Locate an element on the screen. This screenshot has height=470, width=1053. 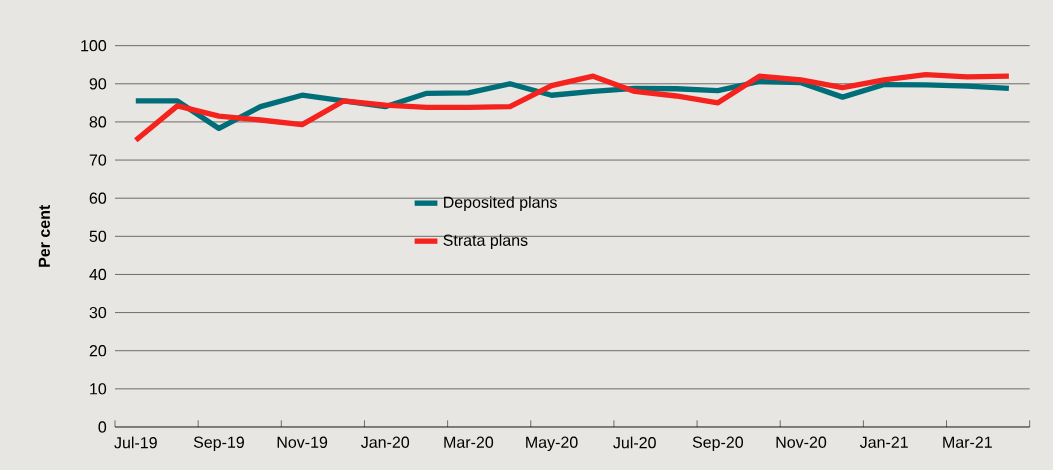
y-tick-label: 60 is located at coordinates (98, 198).